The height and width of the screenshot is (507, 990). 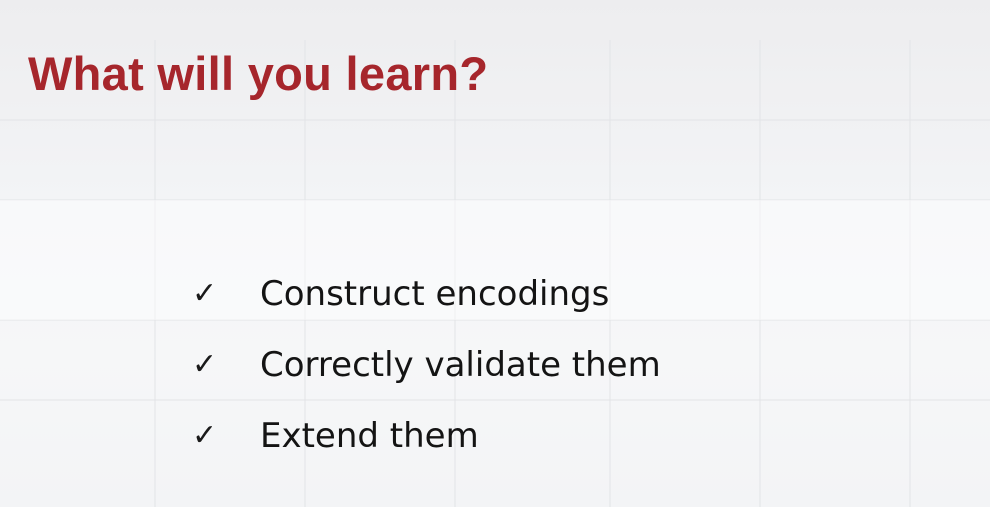 I want to click on list-item: ✓ Correctly validate them, so click(x=426, y=364).